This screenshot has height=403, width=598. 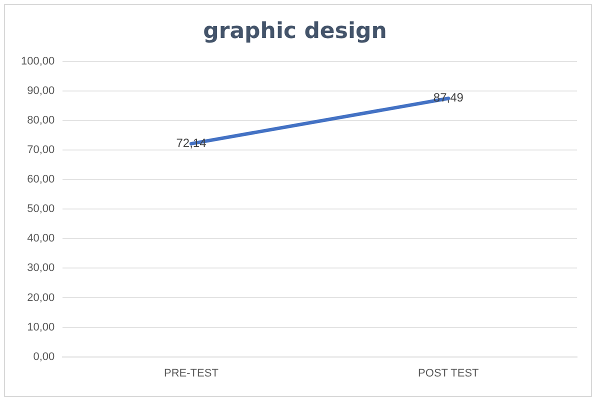 What do you see at coordinates (44, 356) in the screenshot?
I see `y-tick-label: 0,00` at bounding box center [44, 356].